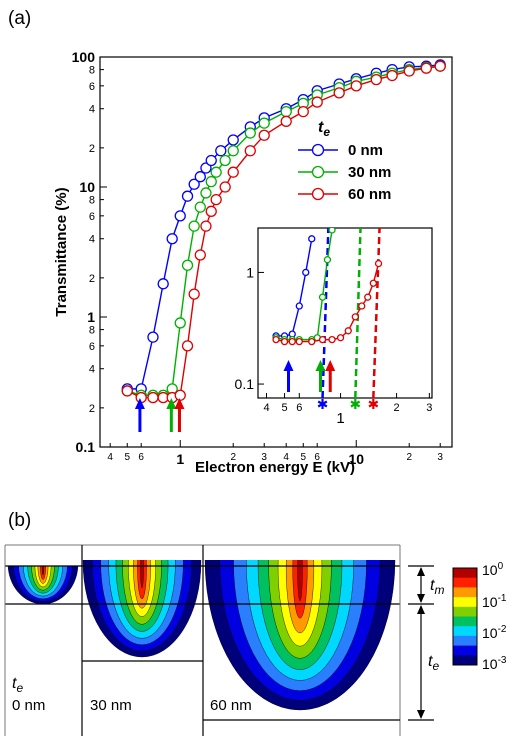 The width and height of the screenshot is (521, 736). Describe the element at coordinates (303, 457) in the screenshot. I see `x-tick-label: 5` at that location.